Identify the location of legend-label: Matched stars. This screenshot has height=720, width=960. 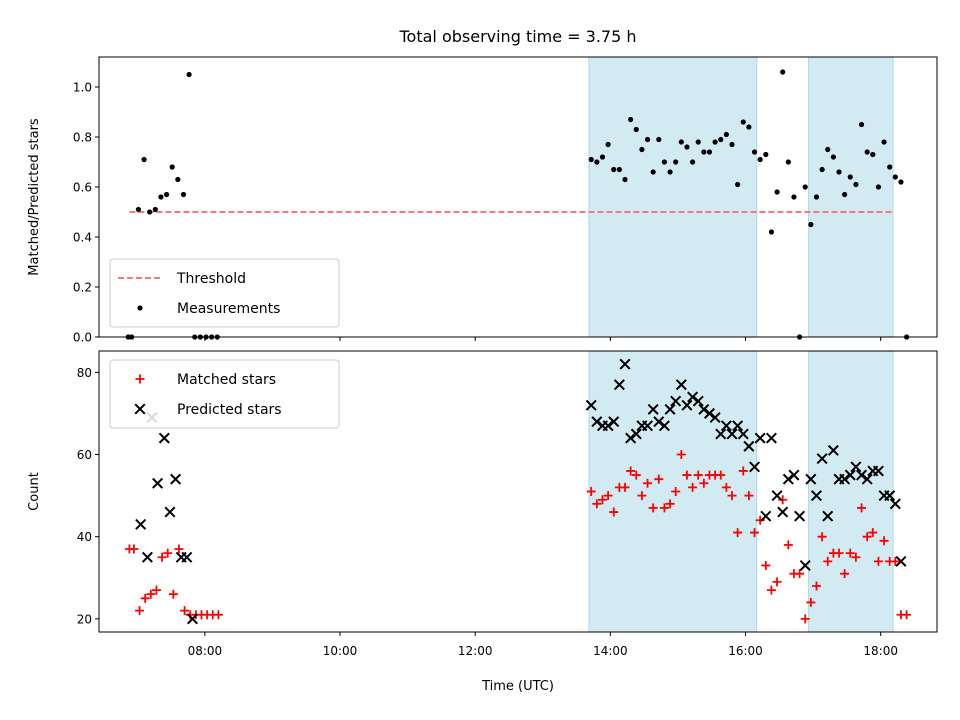
(226, 380).